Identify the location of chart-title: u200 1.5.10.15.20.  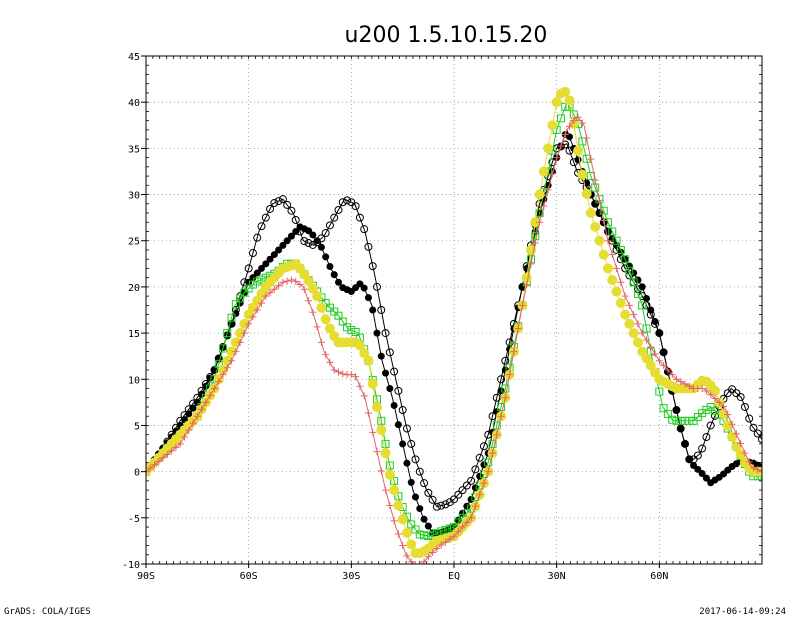
(446, 35).